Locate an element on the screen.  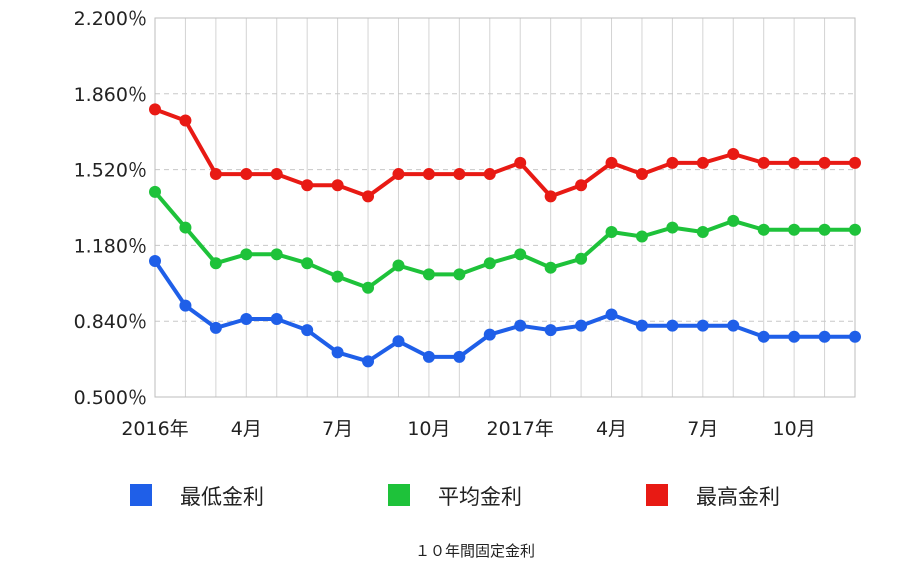
legend-entry: 平均金利 is located at coordinates (455, 496).